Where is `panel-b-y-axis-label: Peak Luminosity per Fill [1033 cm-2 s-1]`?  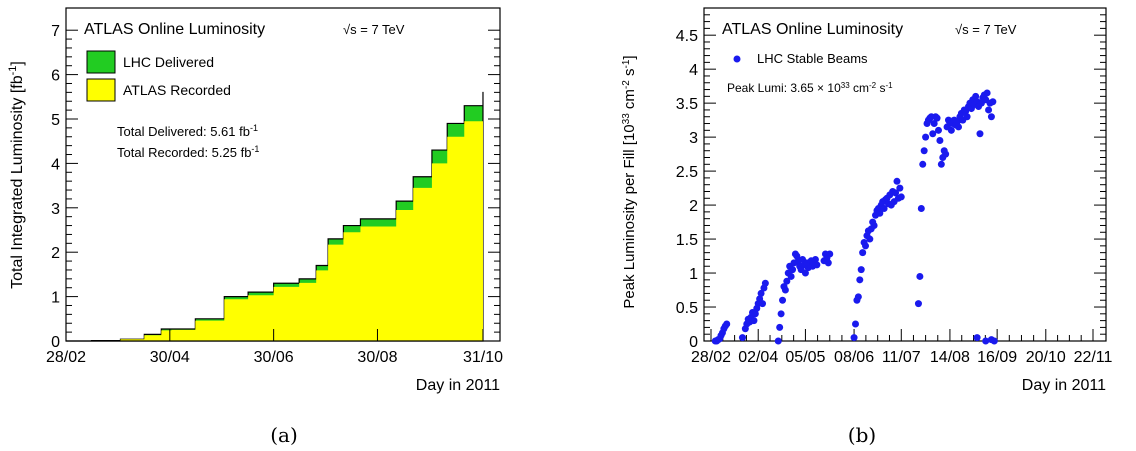 panel-b-y-axis-label: Peak Luminosity per Fill [1033 cm-2 s-1] is located at coordinates (630, 181).